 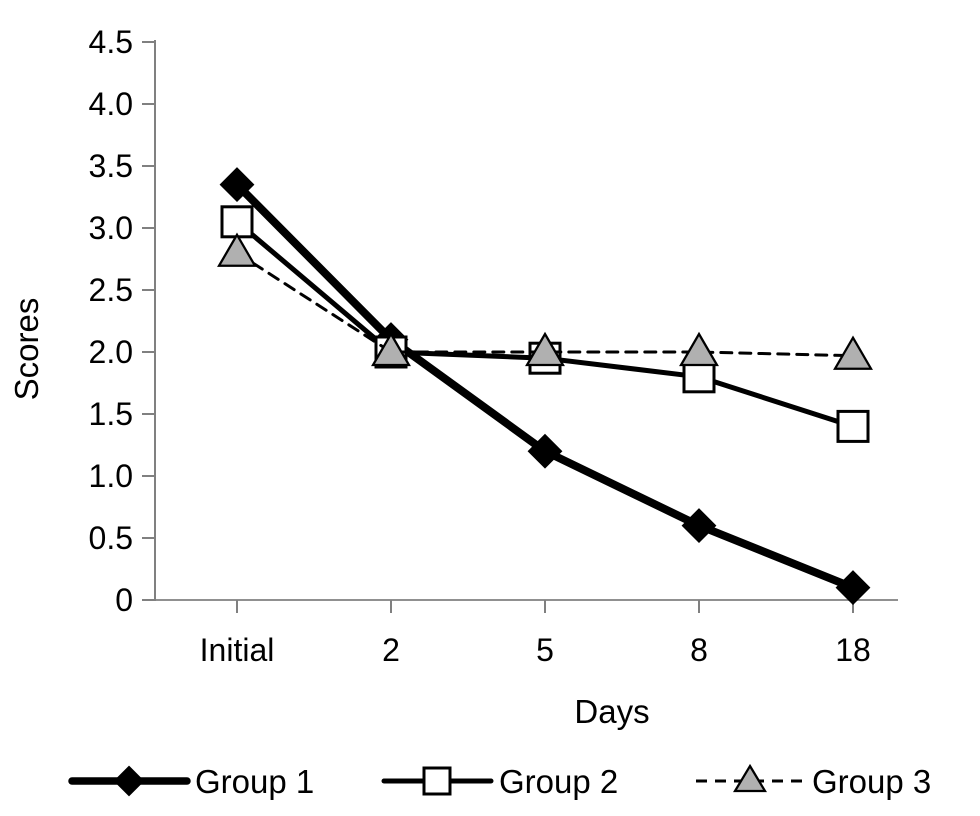 What do you see at coordinates (124, 600) in the screenshot?
I see `y-tick-label: 0` at bounding box center [124, 600].